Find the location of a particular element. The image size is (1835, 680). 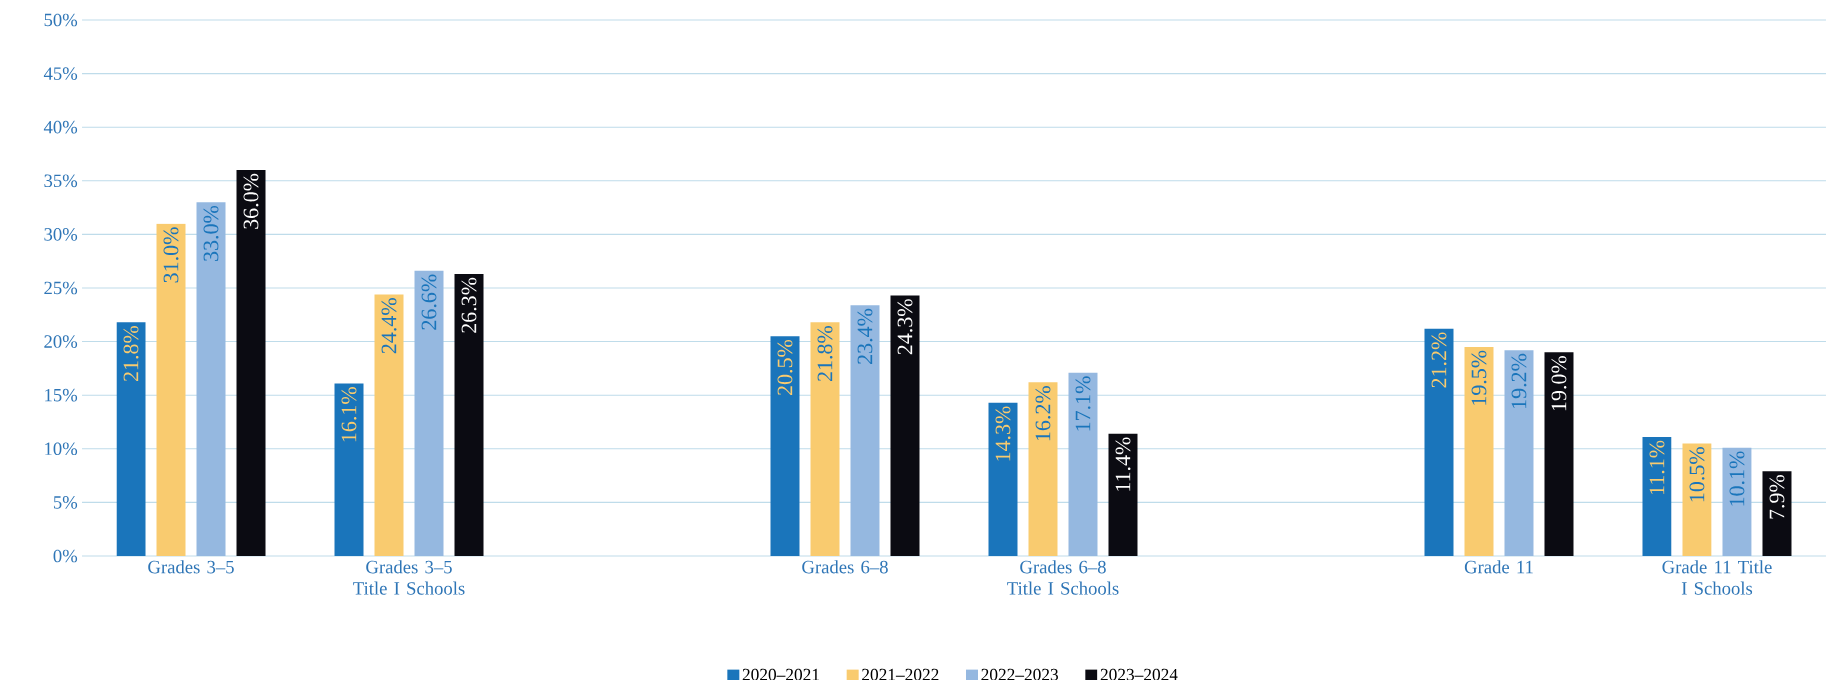

data-label: 19.5% is located at coordinates (1479, 377).